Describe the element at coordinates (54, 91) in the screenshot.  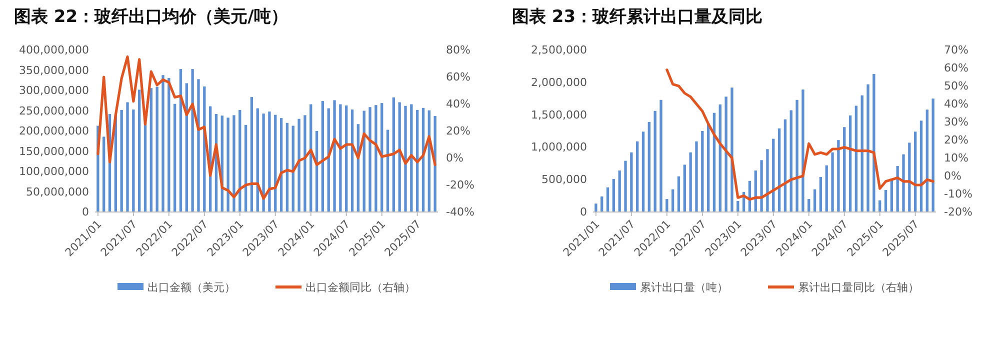
I see `y-tick-label: 300,000,000` at that location.